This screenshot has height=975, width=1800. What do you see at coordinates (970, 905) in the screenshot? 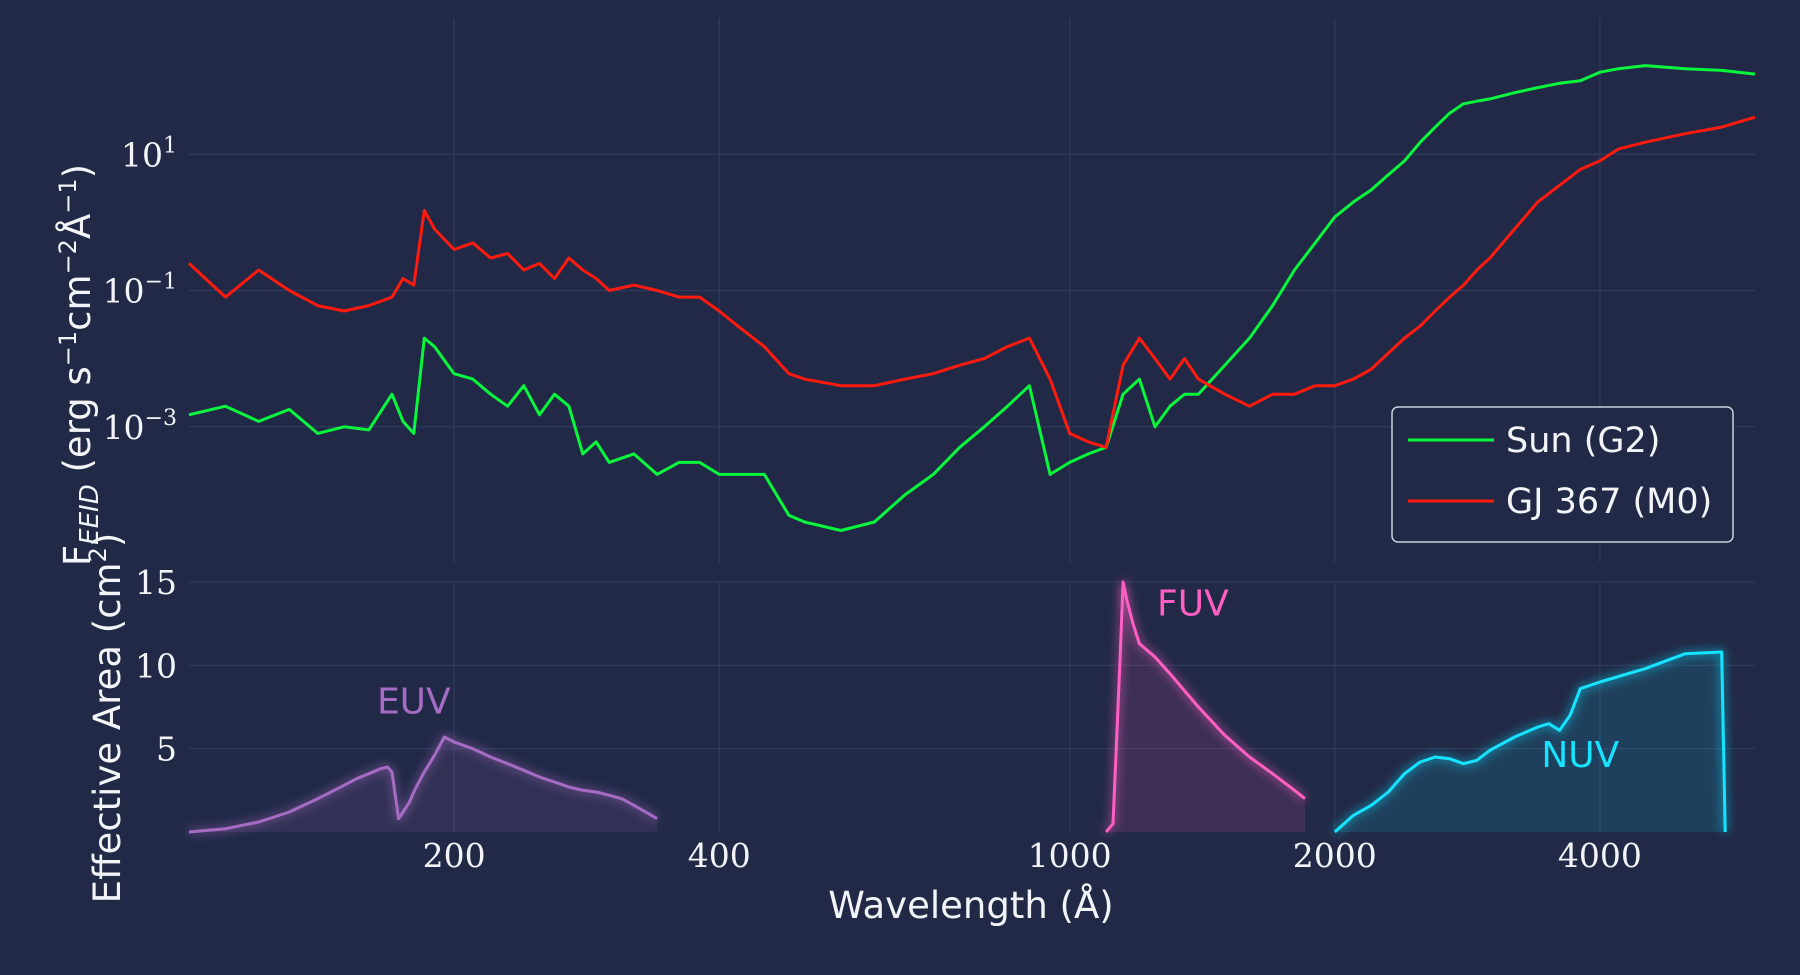
I see `x-axis-label: Wavelength (Å)` at bounding box center [970, 905].